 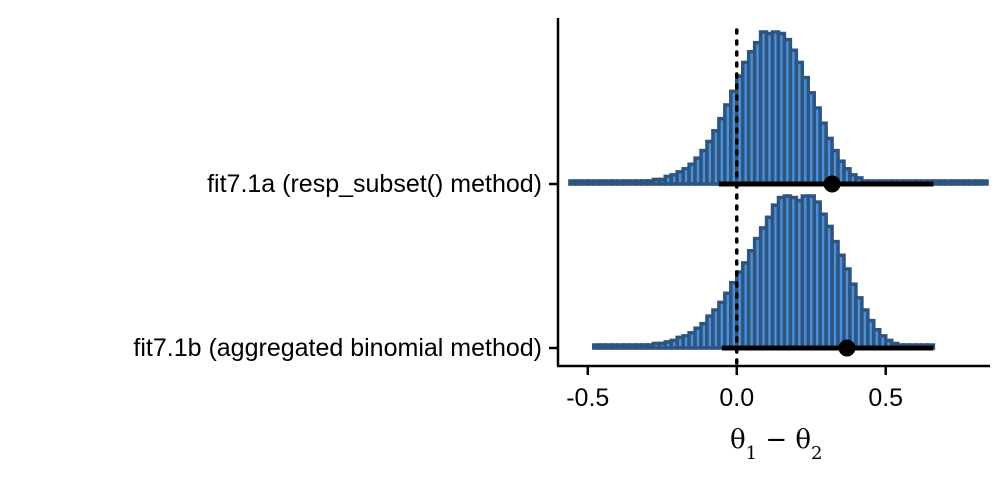 What do you see at coordinates (751, 453) in the screenshot?
I see `x-axis-title-sub-1: 1` at bounding box center [751, 453].